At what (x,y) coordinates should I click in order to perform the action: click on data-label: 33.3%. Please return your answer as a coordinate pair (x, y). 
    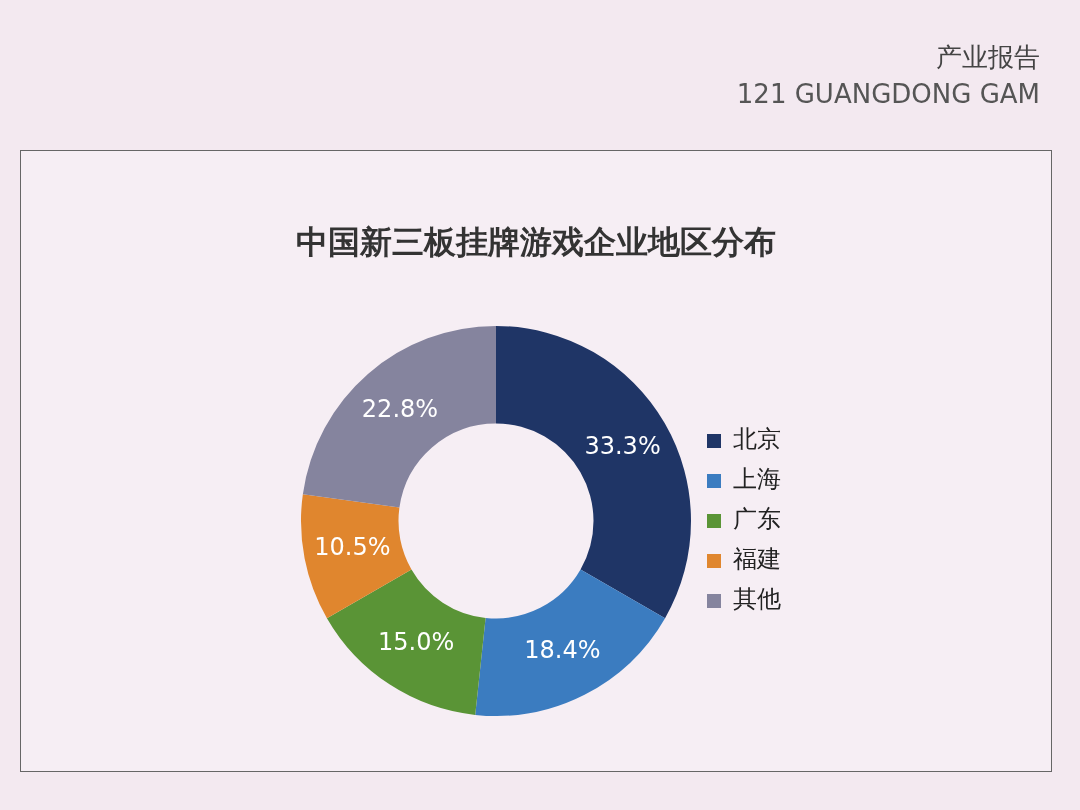
    Looking at the image, I should click on (622, 445).